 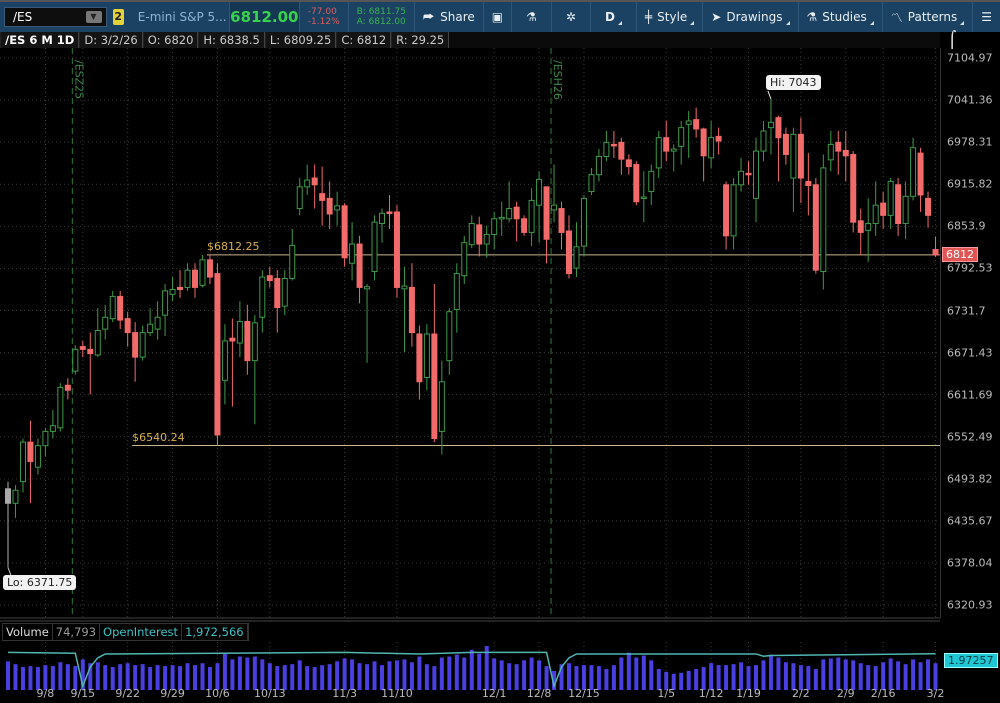 I want to click on settings-button: ✲, so click(x=571, y=17).